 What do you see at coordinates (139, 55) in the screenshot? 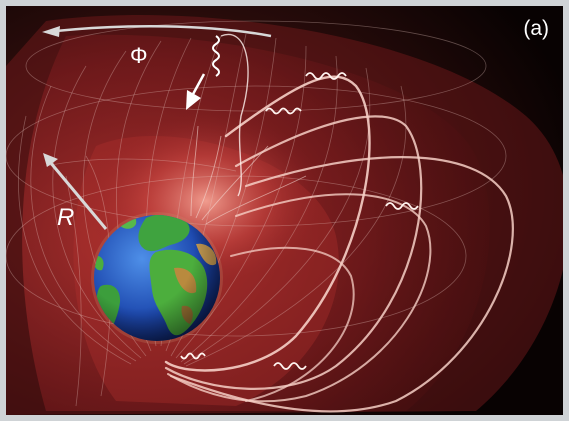
I see `azimuth-label: Φ` at bounding box center [139, 55].